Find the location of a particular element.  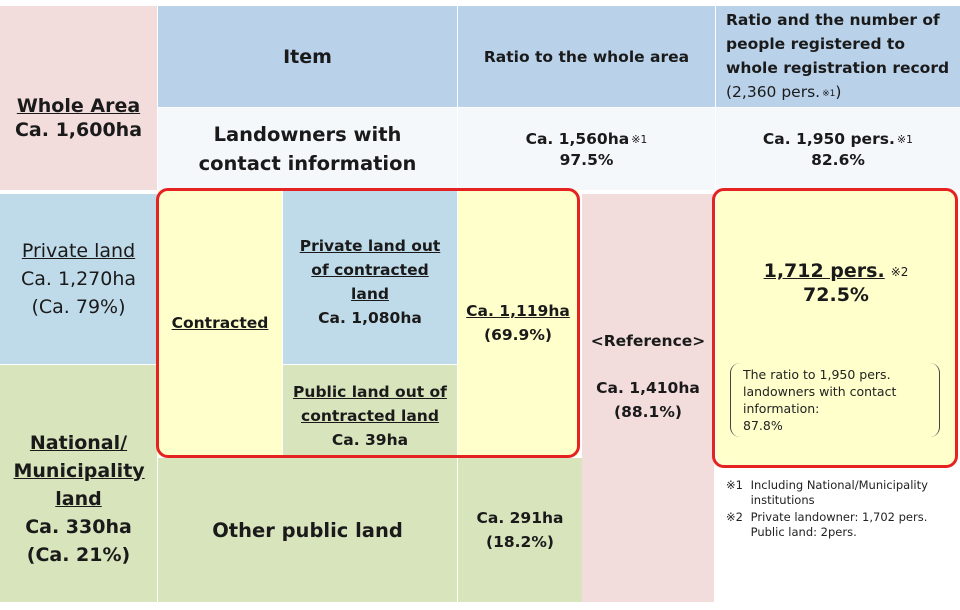

whole-area-value: Ca. 1,600ha is located at coordinates (78, 130).